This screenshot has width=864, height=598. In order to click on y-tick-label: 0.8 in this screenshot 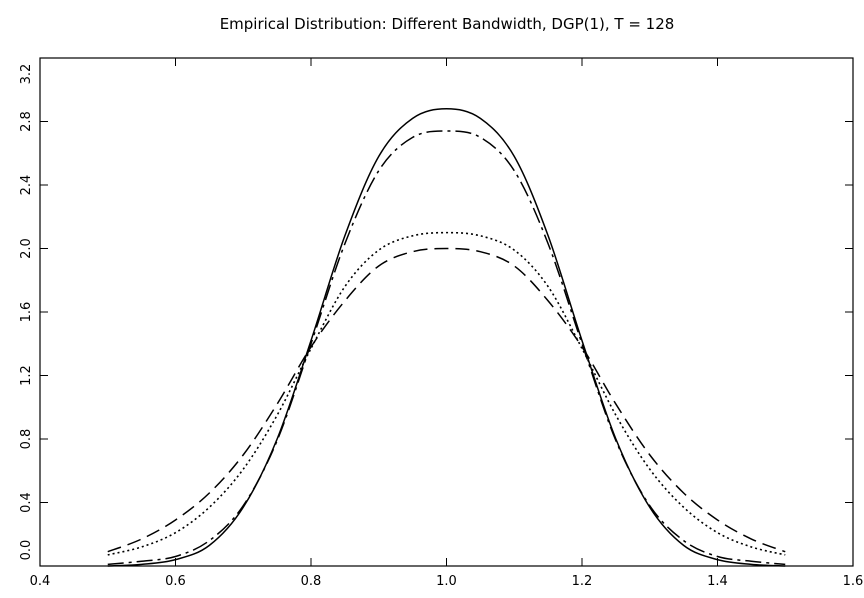, I will do `click(26, 439)`.